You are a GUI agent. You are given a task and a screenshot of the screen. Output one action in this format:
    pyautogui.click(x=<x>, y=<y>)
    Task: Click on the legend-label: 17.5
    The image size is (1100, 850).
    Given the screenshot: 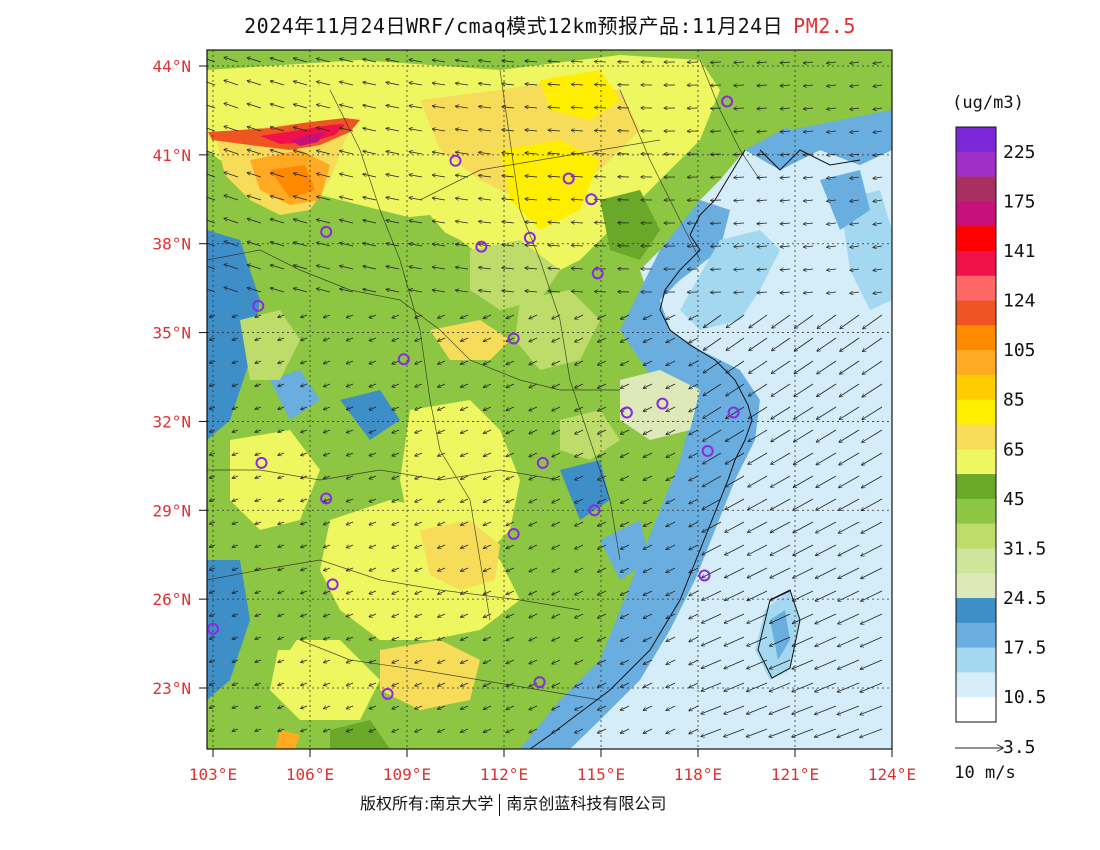 What is the action you would take?
    pyautogui.click(x=1024, y=648)
    